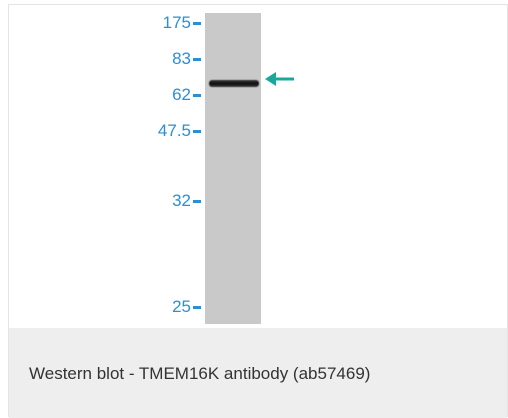 The image size is (508, 418). What do you see at coordinates (234, 83) in the screenshot?
I see `protein-band` at bounding box center [234, 83].